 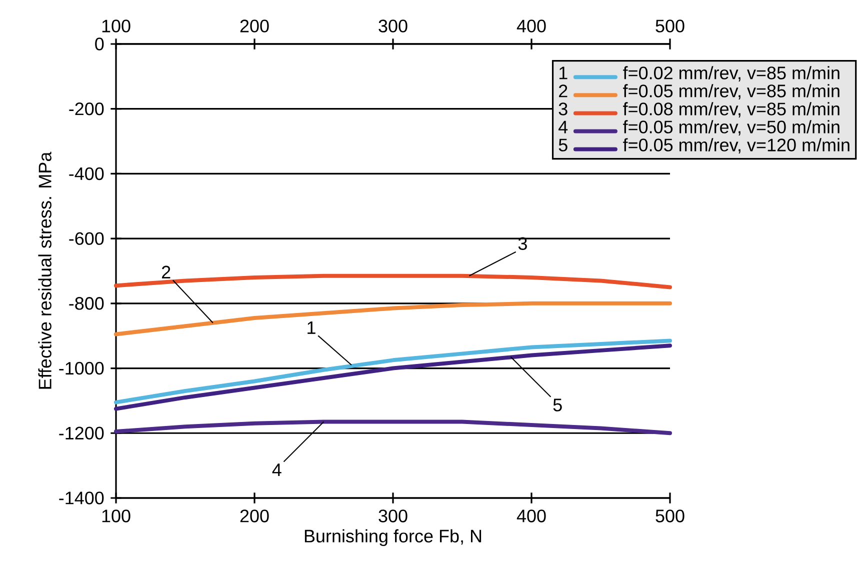 What do you see at coordinates (116, 516) in the screenshot?
I see `x-tick-label: 100` at bounding box center [116, 516].